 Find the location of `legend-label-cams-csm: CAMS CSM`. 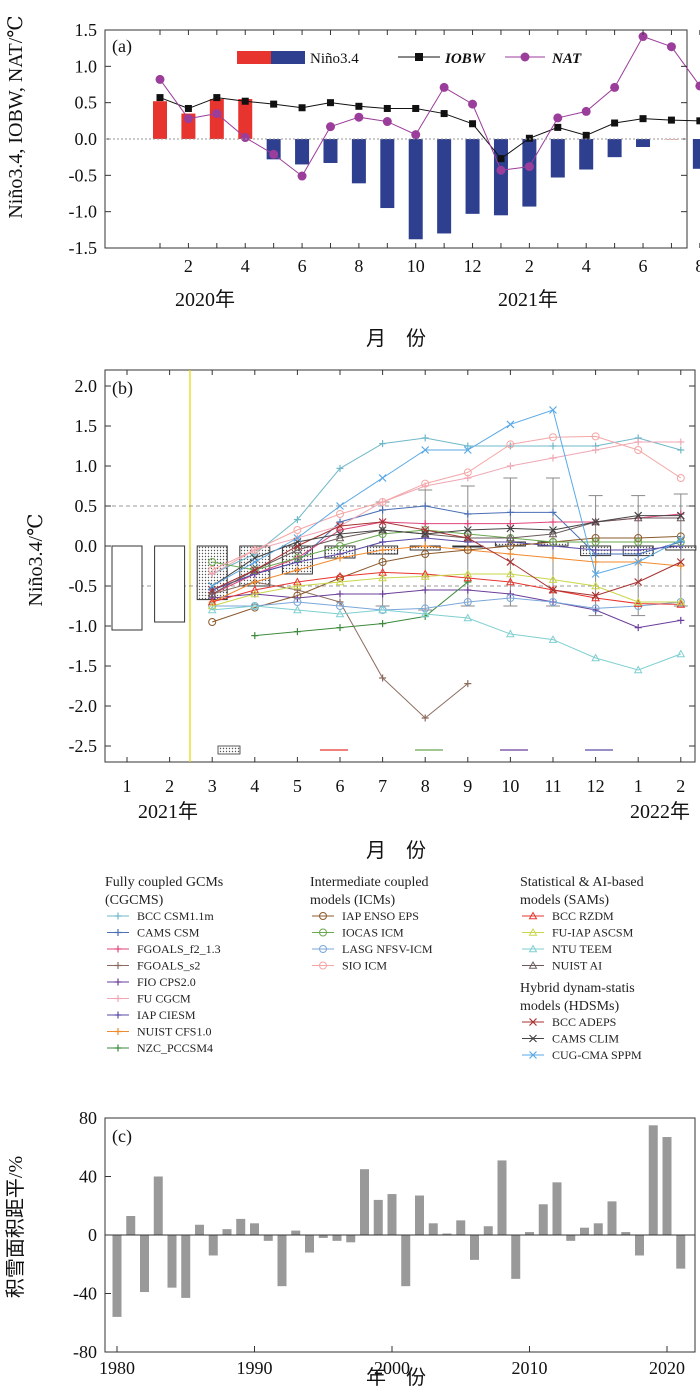

legend-label-cams-csm: CAMS CSM is located at coordinates (168, 933).